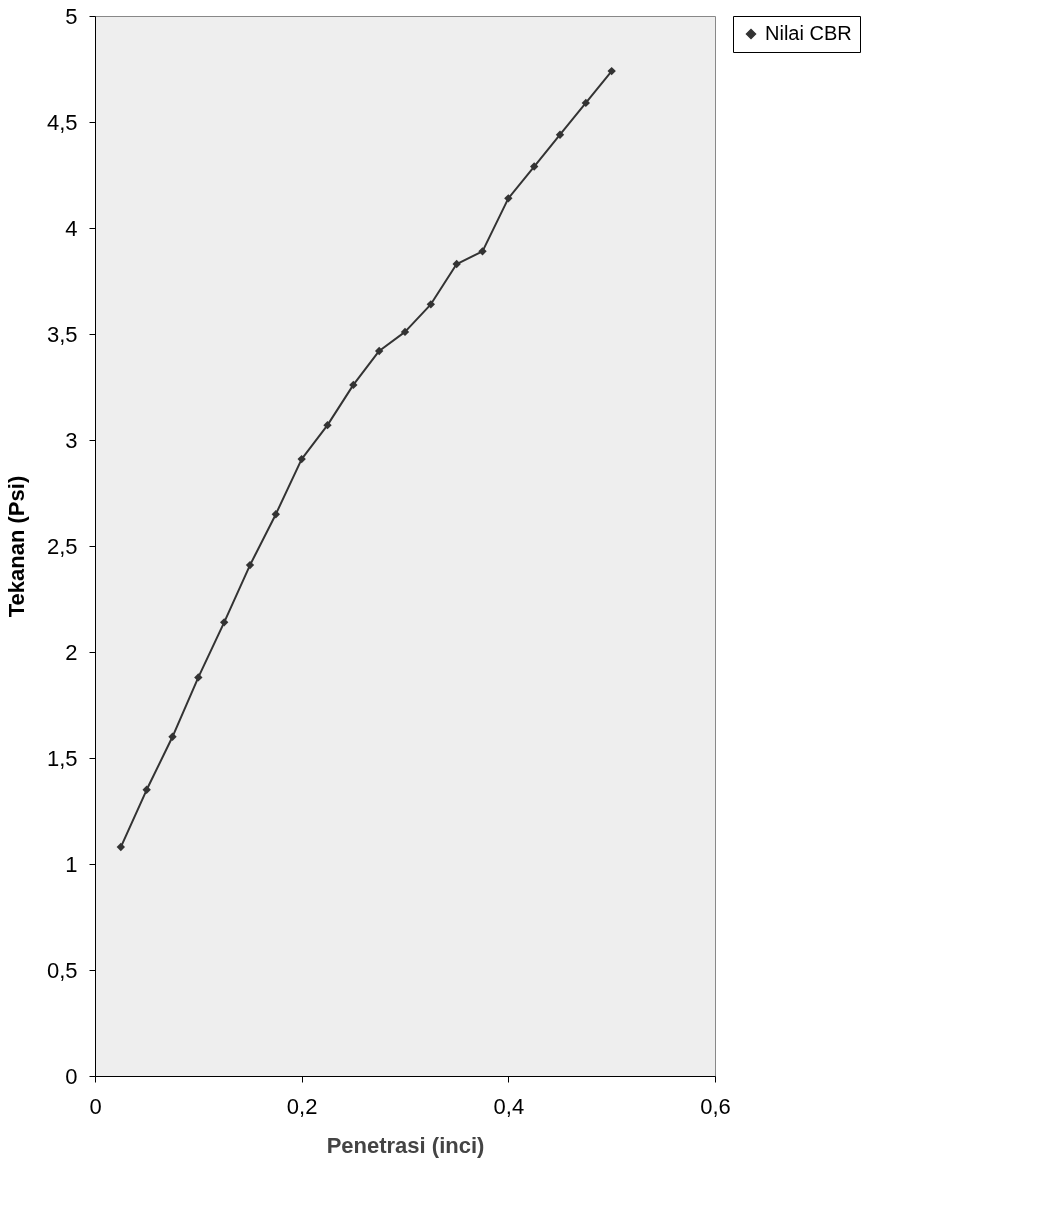  I want to click on x-tick-label: 0,6, so click(715, 1106).